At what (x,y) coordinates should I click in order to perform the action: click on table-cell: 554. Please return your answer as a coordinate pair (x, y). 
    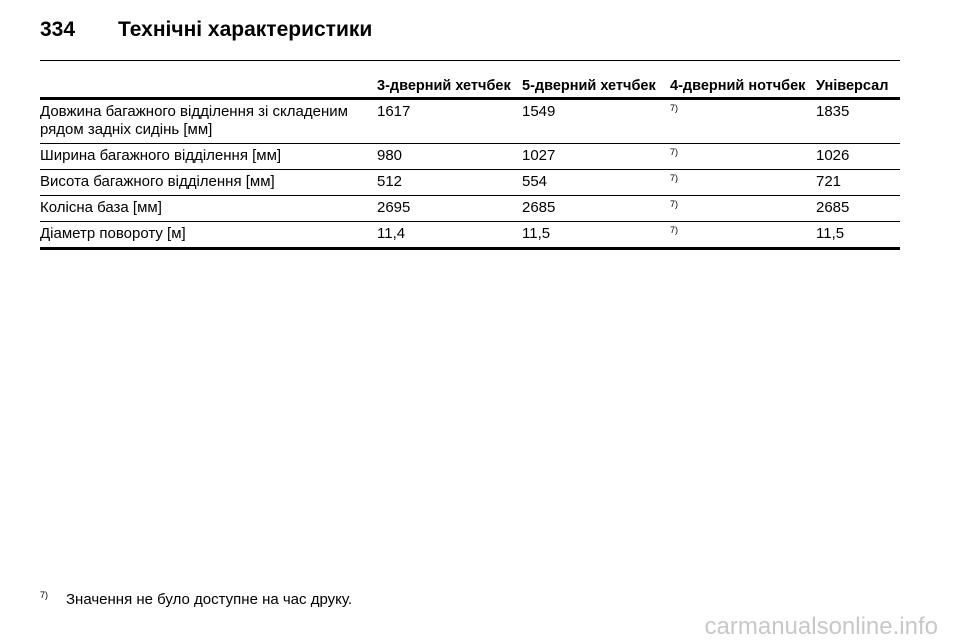
    Looking at the image, I should click on (596, 182).